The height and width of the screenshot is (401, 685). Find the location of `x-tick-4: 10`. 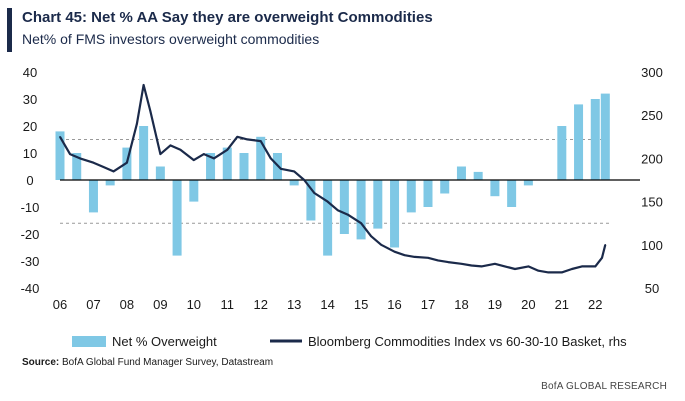

x-tick-4: 10 is located at coordinates (194, 304).